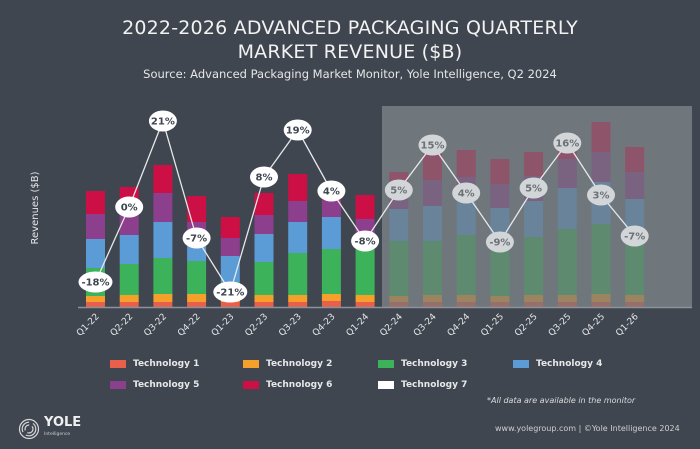 This screenshot has height=449, width=700. What do you see at coordinates (569, 364) in the screenshot?
I see `legend-label: Technology 4` at bounding box center [569, 364].